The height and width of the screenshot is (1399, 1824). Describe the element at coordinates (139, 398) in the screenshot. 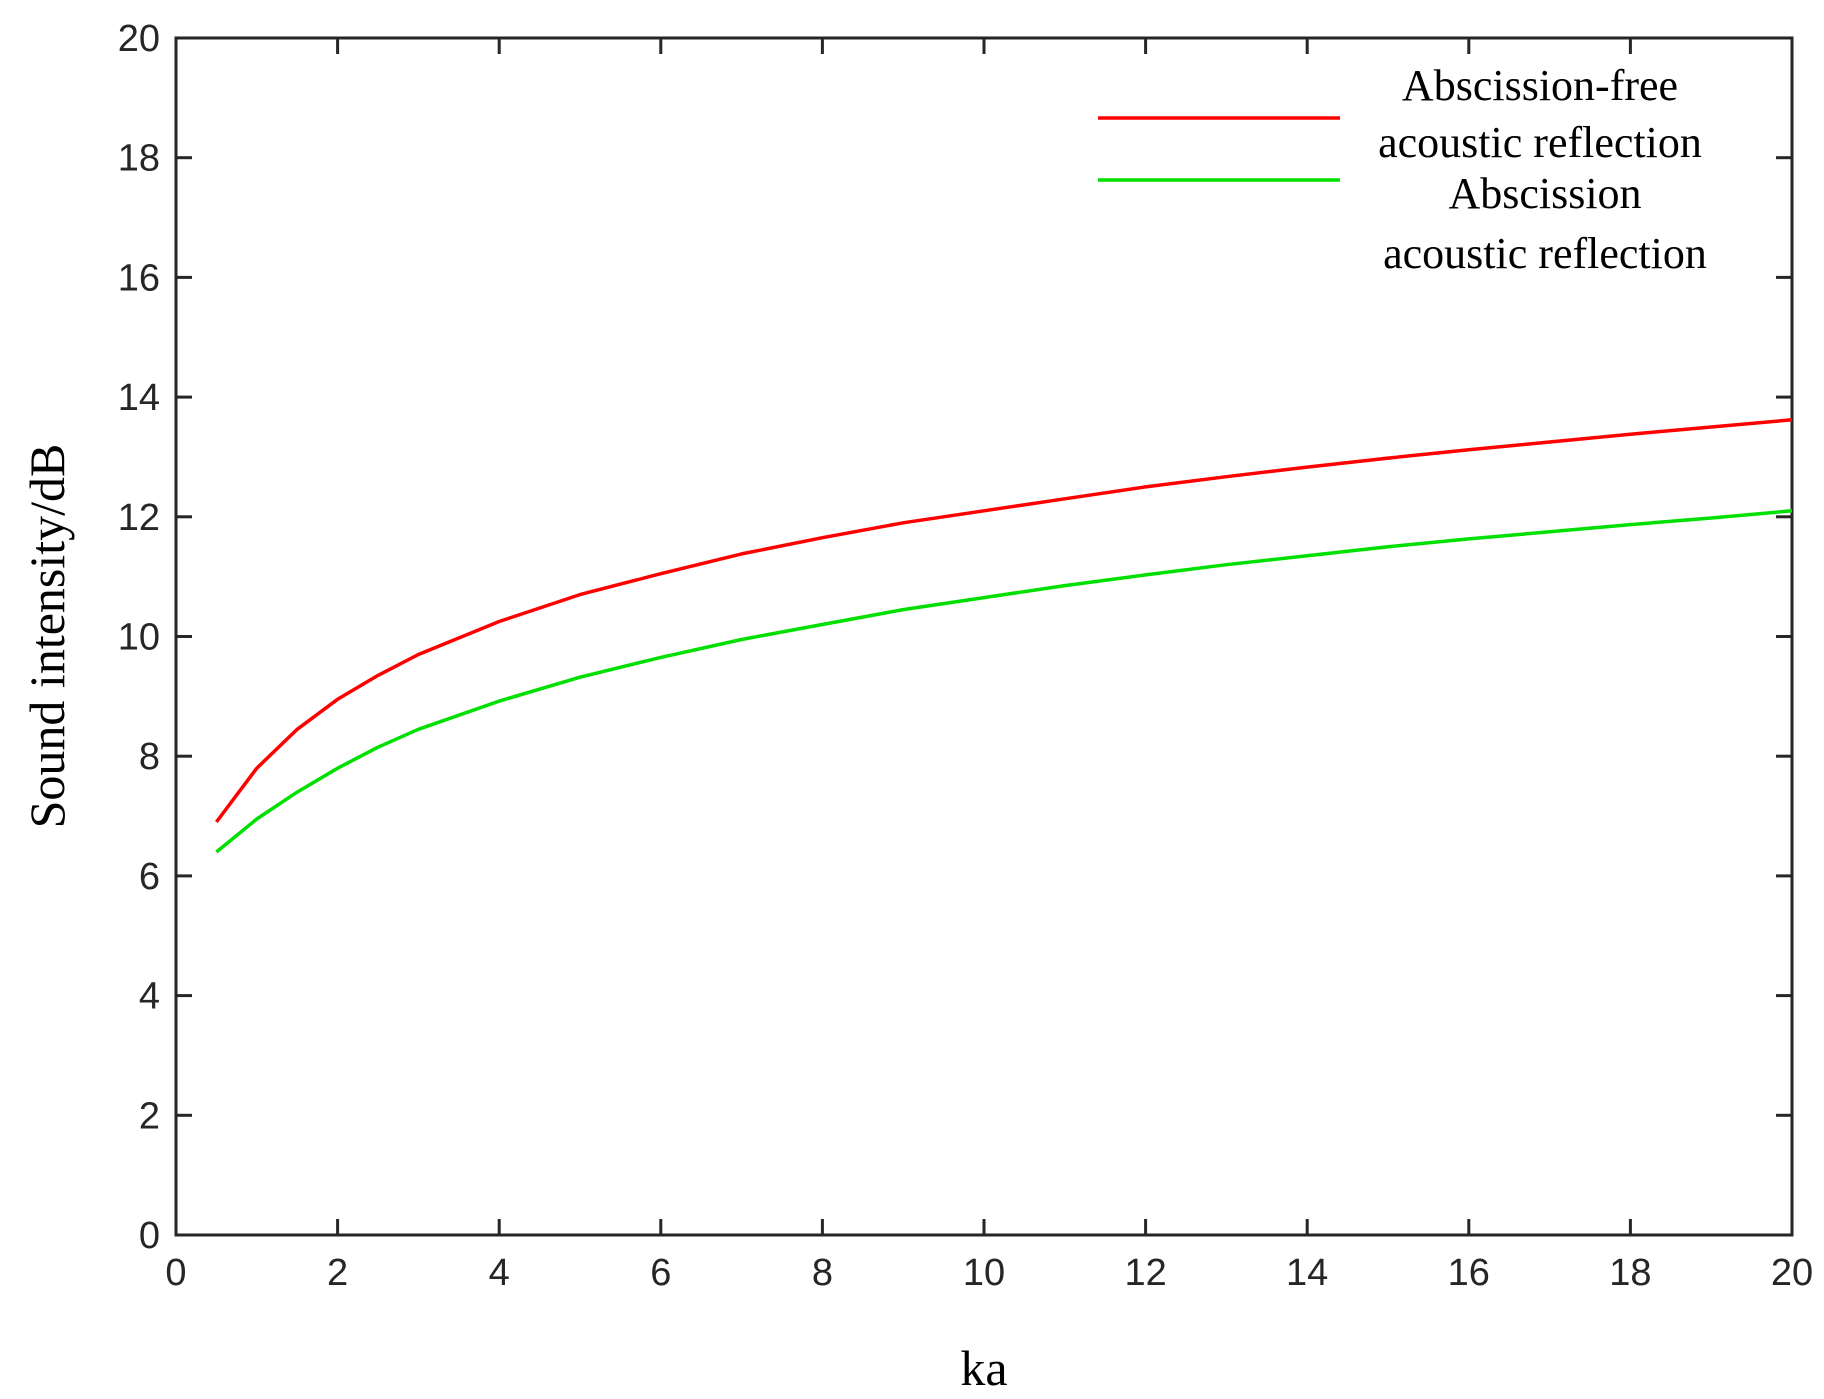

I see `y-tick-label: 14` at that location.